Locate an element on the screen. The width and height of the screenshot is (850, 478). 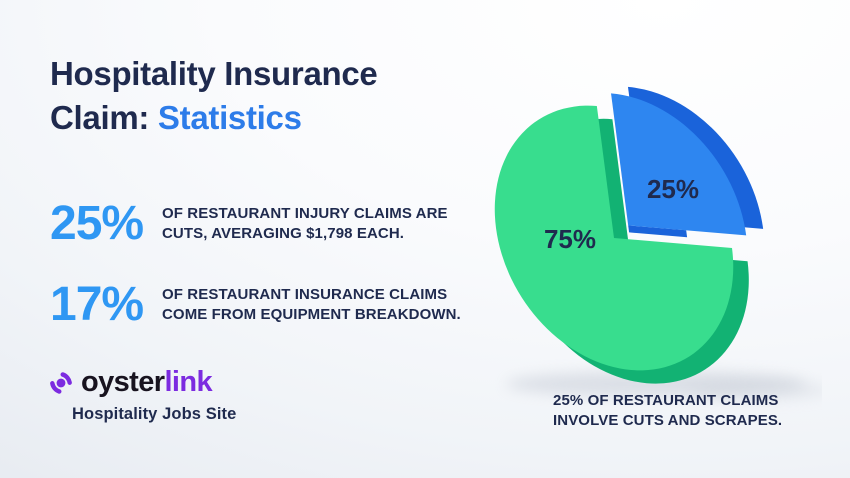
pie-label-75: 75% is located at coordinates (570, 239).